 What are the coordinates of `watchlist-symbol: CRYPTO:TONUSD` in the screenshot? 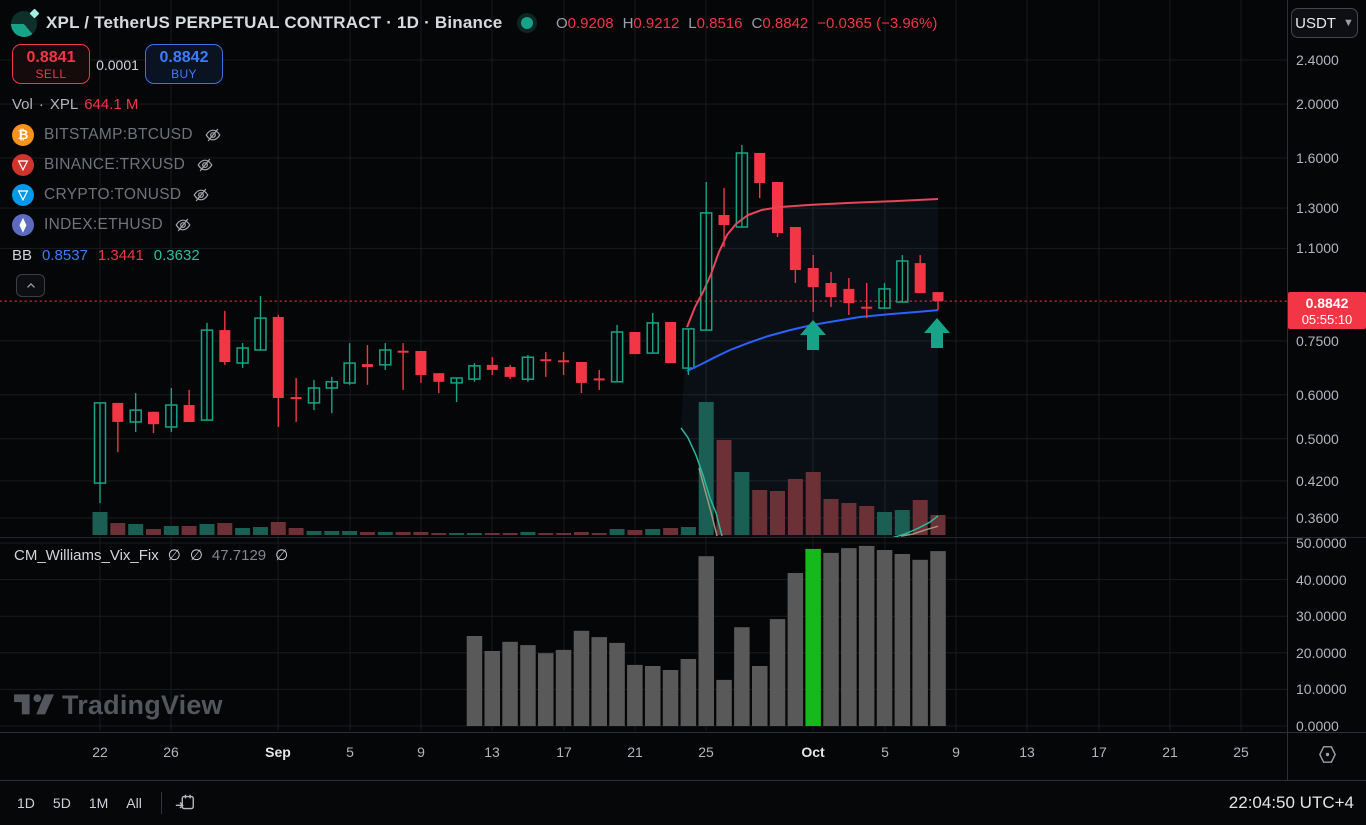 It's located at (113, 194).